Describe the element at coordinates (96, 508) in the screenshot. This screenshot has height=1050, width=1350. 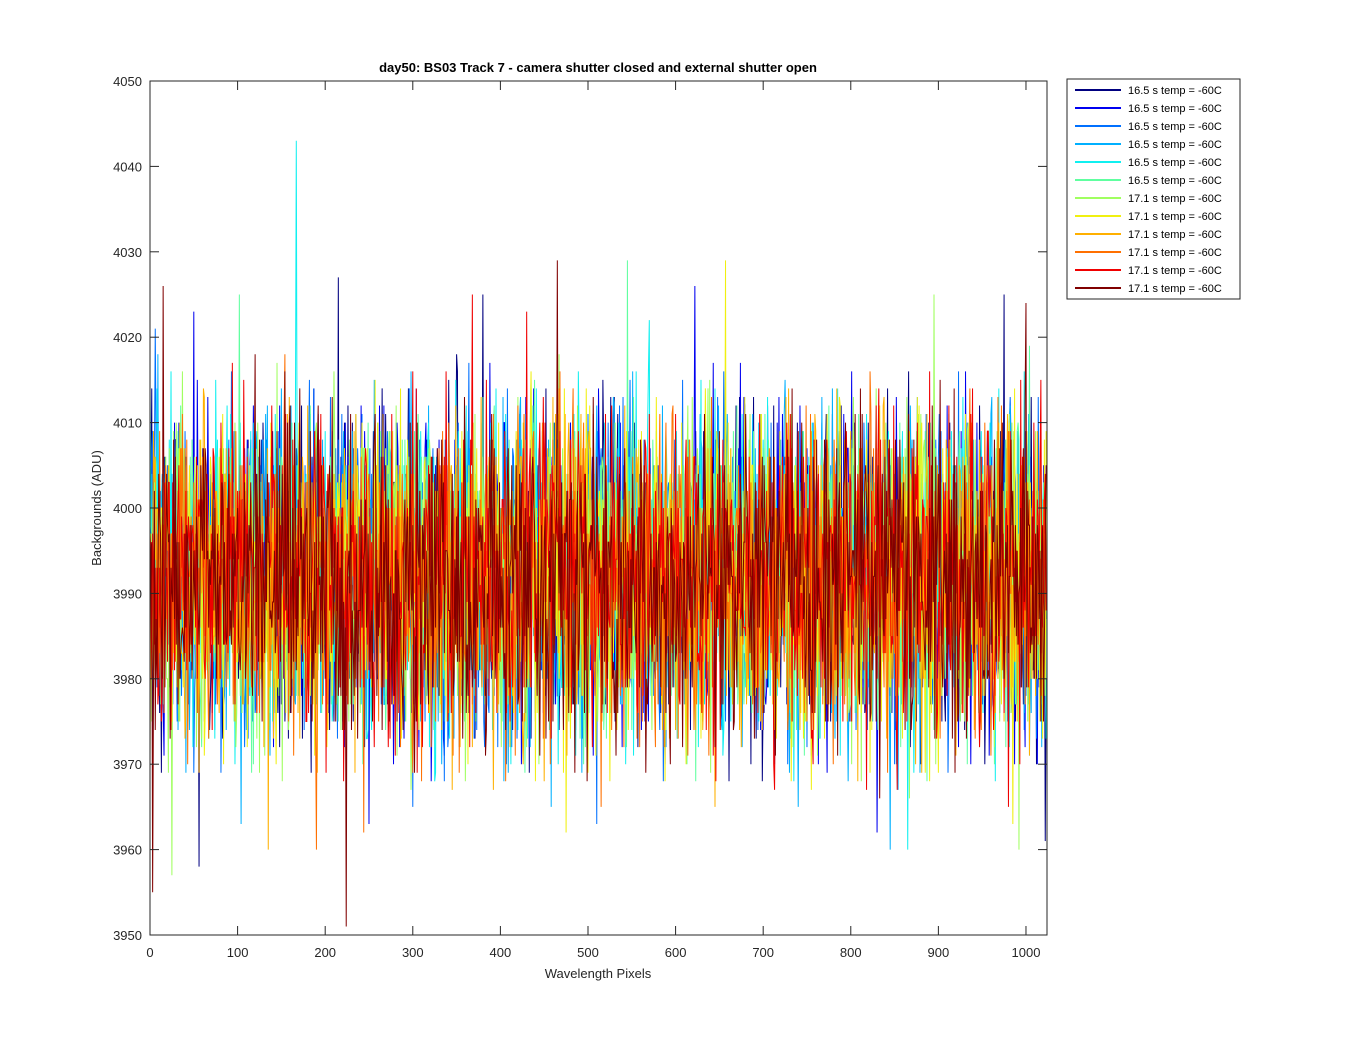
I see `y-axis-label: Backgrounds (ADU)` at that location.